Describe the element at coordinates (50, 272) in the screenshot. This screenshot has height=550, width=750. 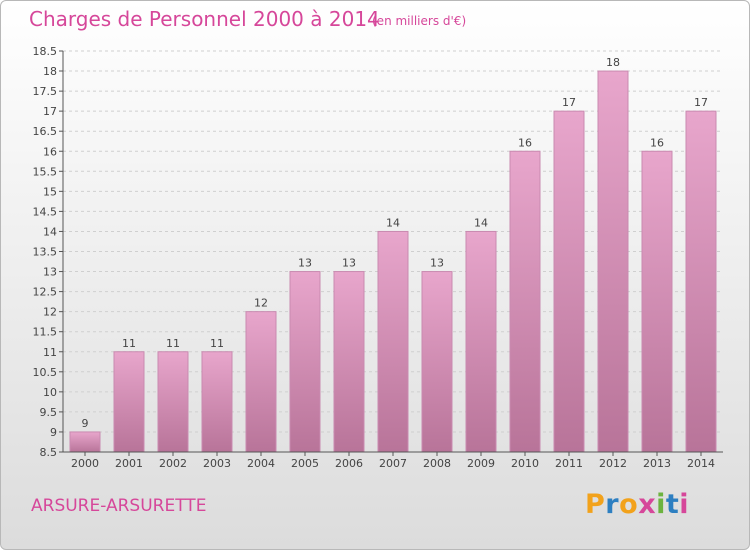
I see `y-tick-label: 13` at that location.